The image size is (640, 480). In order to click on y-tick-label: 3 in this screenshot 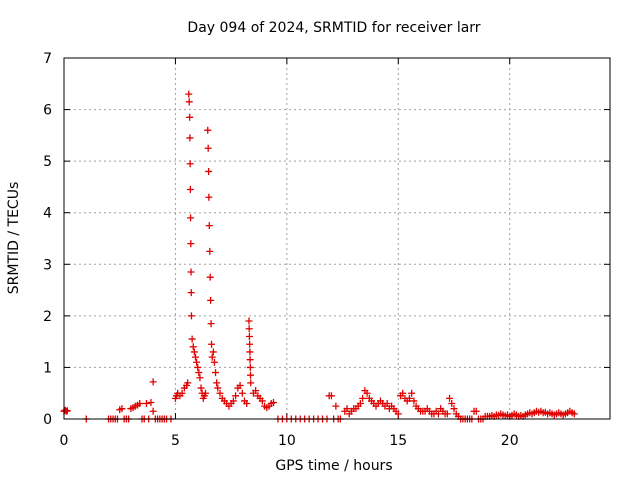, I will do `click(47, 265)`.